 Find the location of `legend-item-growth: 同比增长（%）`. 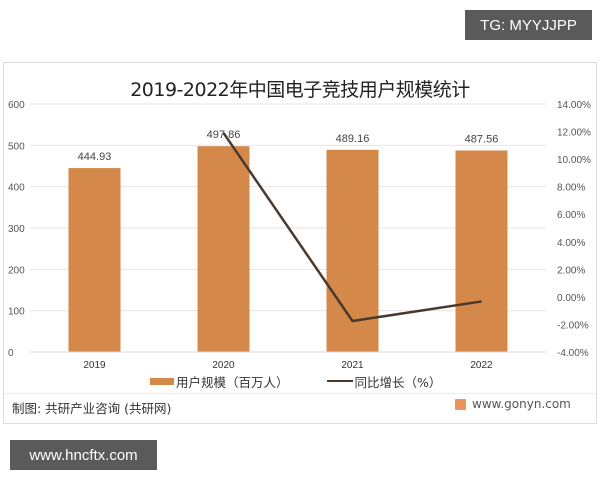

legend-item-growth: 同比增长（%） is located at coordinates (384, 381).